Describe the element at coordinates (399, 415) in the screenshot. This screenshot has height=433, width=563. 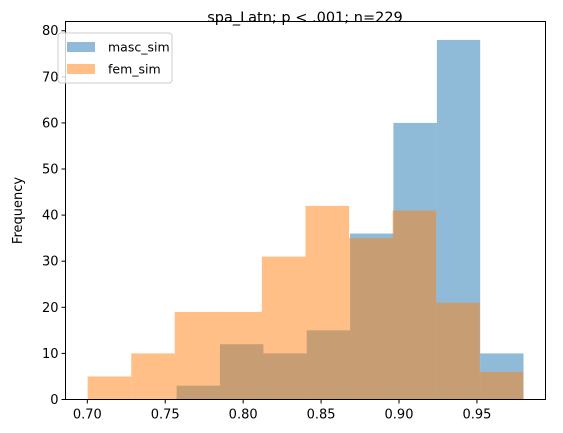
I see `x-tick-label: 0.90` at that location.